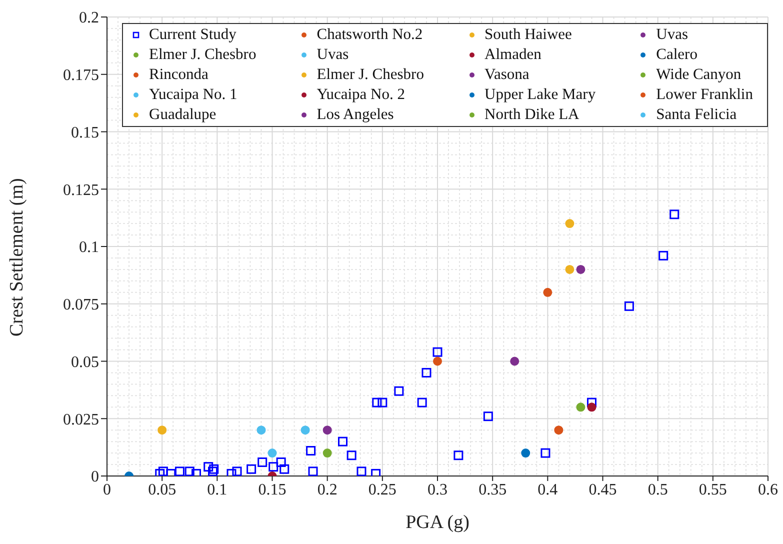 The height and width of the screenshot is (544, 783). What do you see at coordinates (95, 477) in the screenshot?
I see `y-tick-label: 0` at bounding box center [95, 477].